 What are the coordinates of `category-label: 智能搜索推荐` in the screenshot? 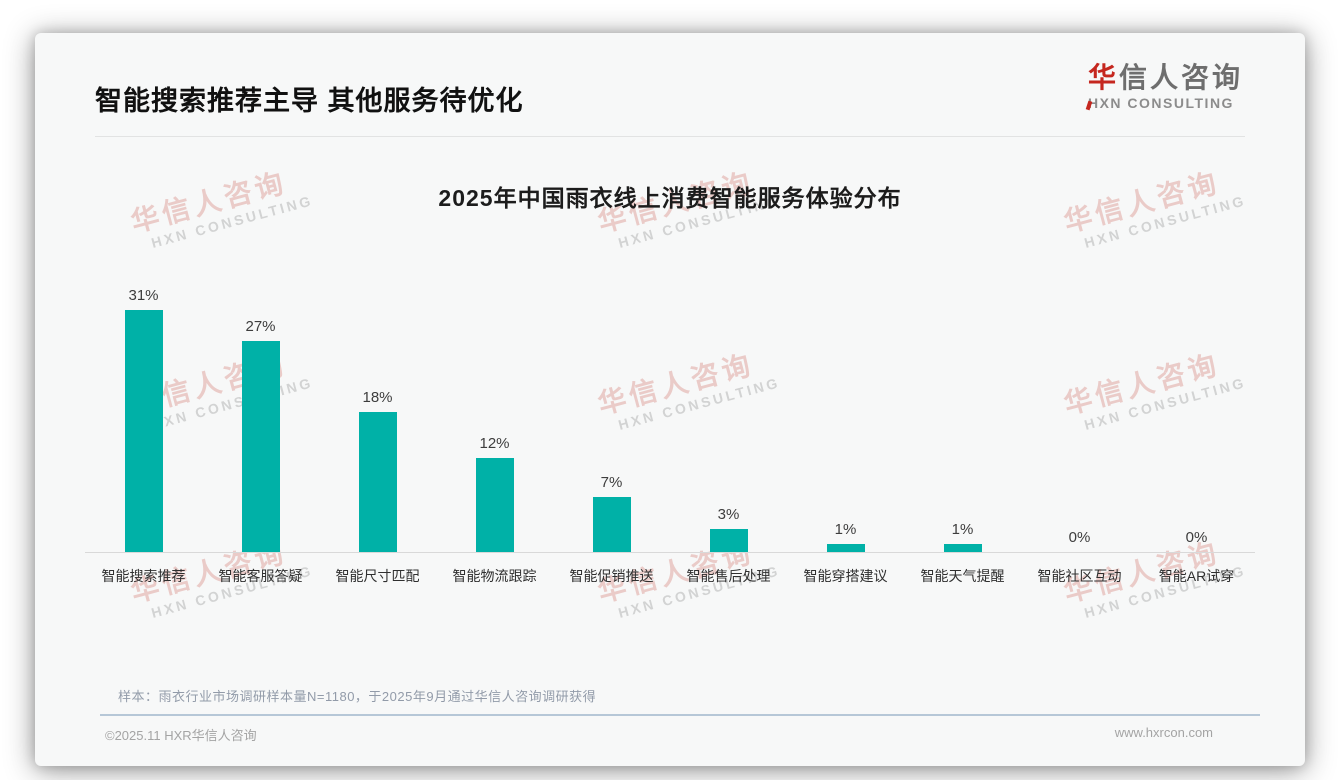 It's located at (143, 576).